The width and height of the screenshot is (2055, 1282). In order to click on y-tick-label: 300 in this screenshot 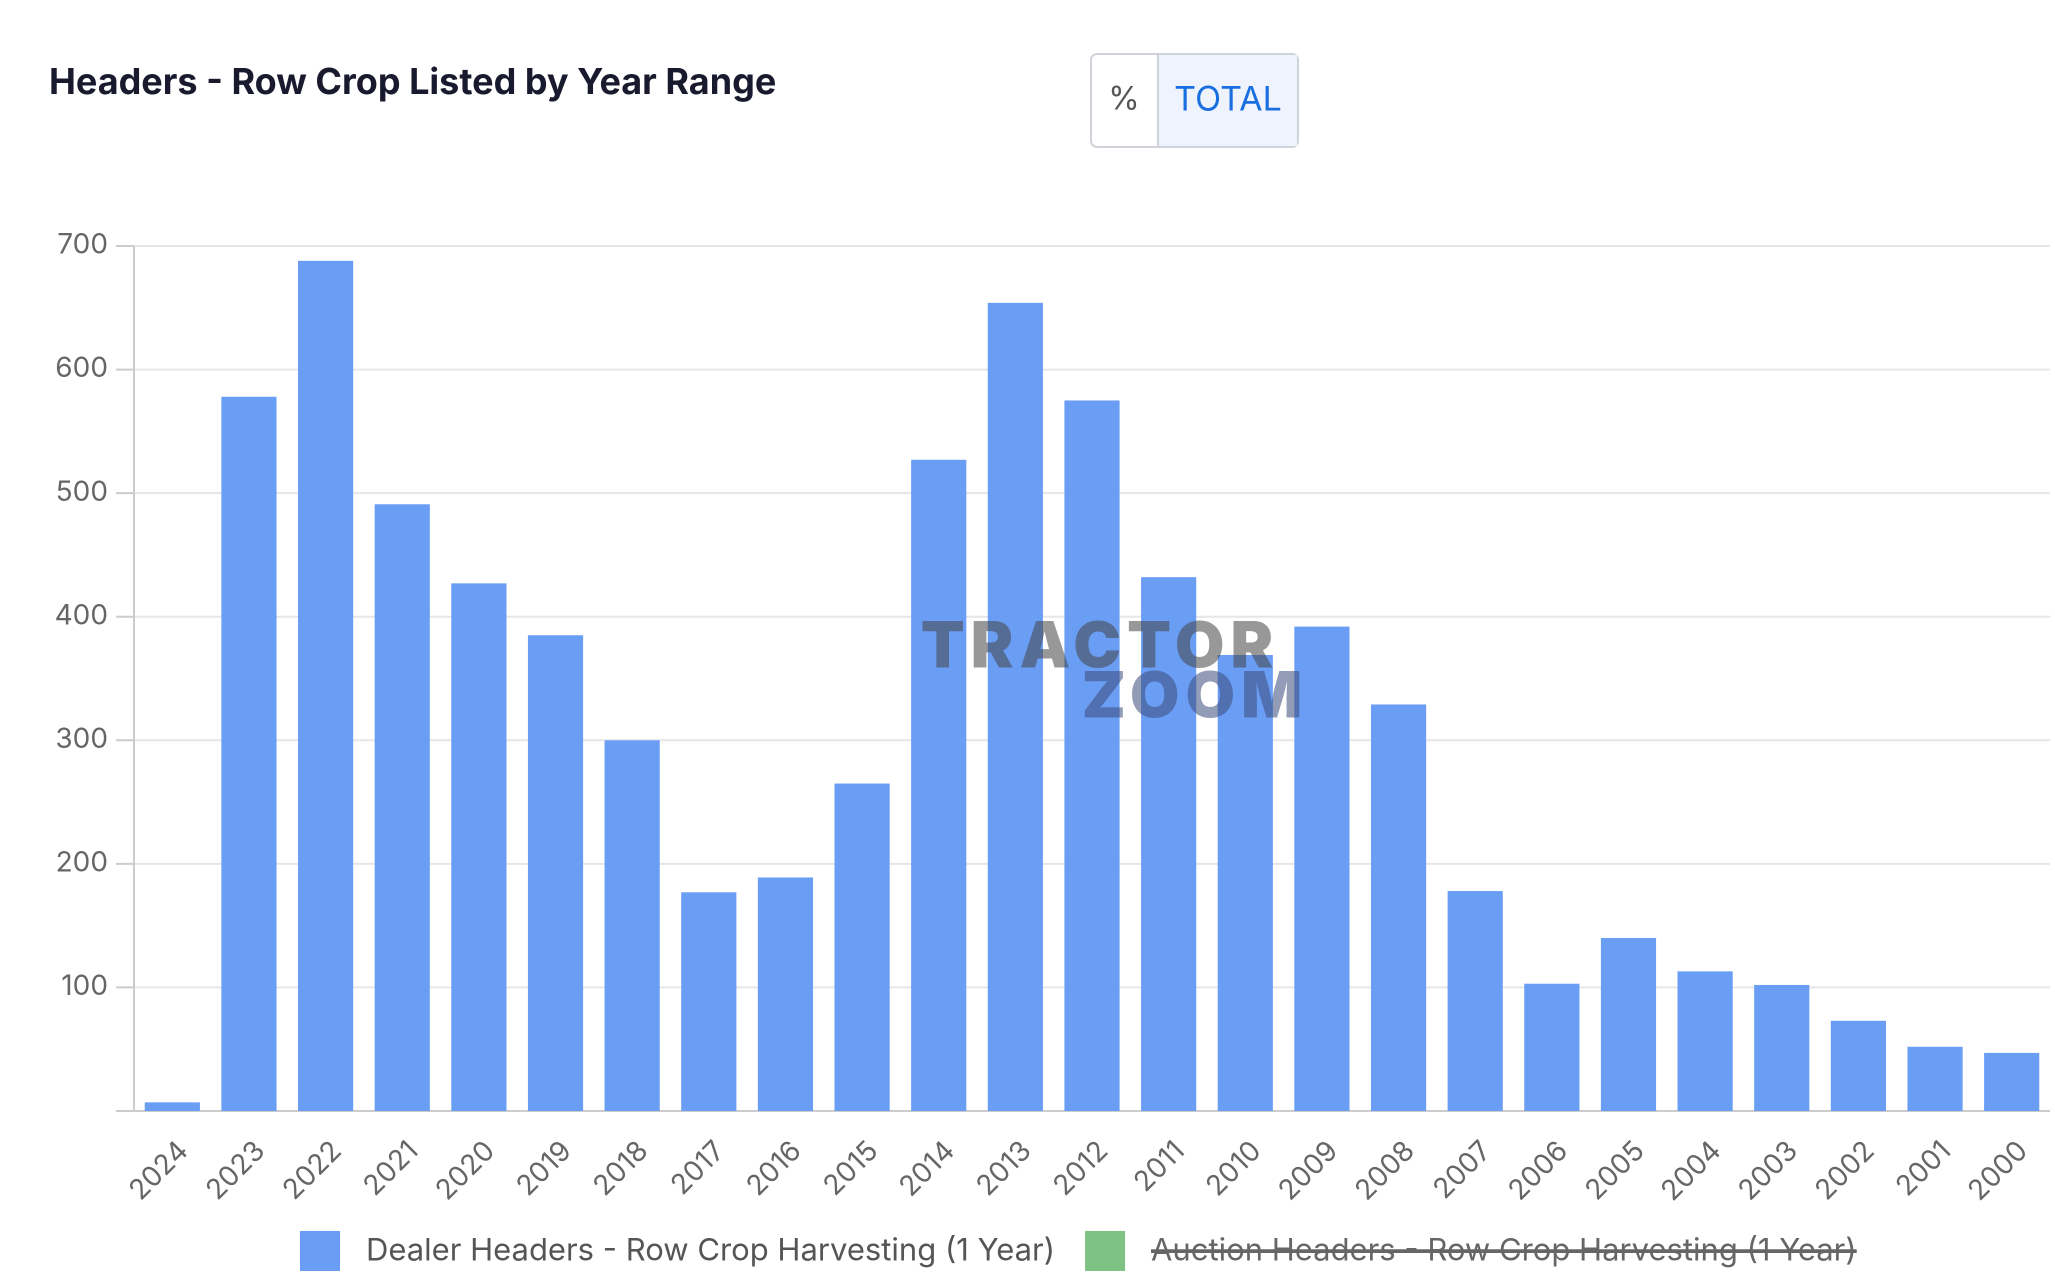, I will do `click(81, 738)`.